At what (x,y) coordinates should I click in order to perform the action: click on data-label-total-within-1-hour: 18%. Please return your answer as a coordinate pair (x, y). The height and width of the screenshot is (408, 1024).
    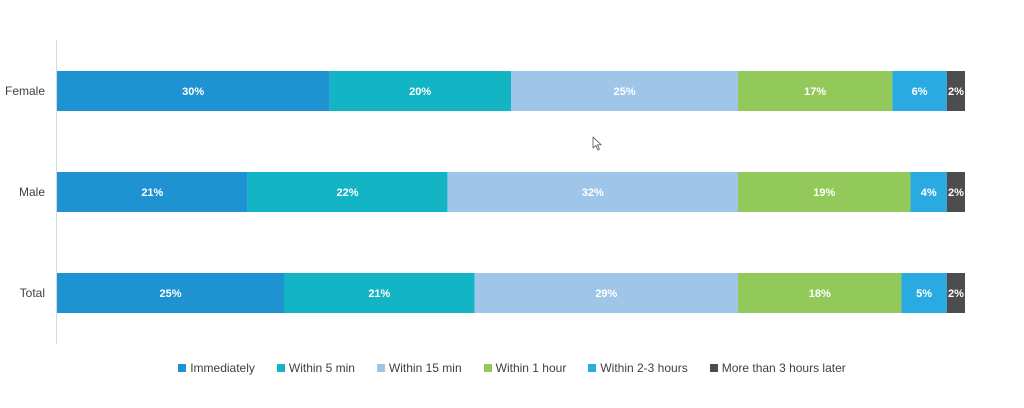
    Looking at the image, I should click on (820, 294).